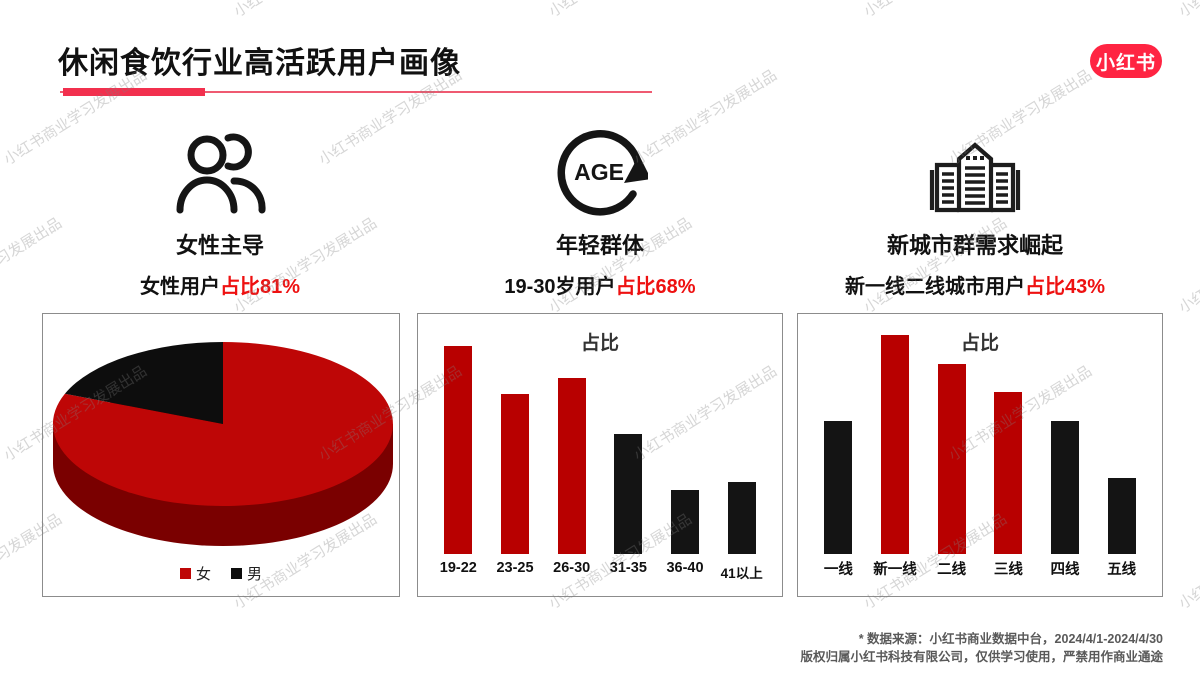 The height and width of the screenshot is (675, 1200). What do you see at coordinates (246, 573) in the screenshot?
I see `legend-item: 男` at bounding box center [246, 573].